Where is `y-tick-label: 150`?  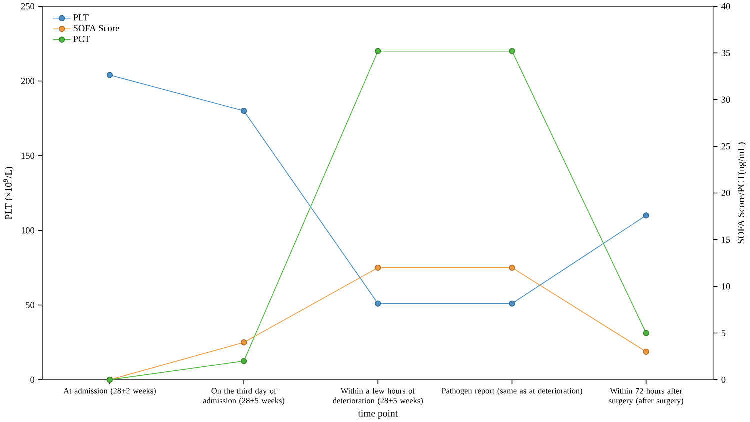 y-tick-label: 150 is located at coordinates (28, 155).